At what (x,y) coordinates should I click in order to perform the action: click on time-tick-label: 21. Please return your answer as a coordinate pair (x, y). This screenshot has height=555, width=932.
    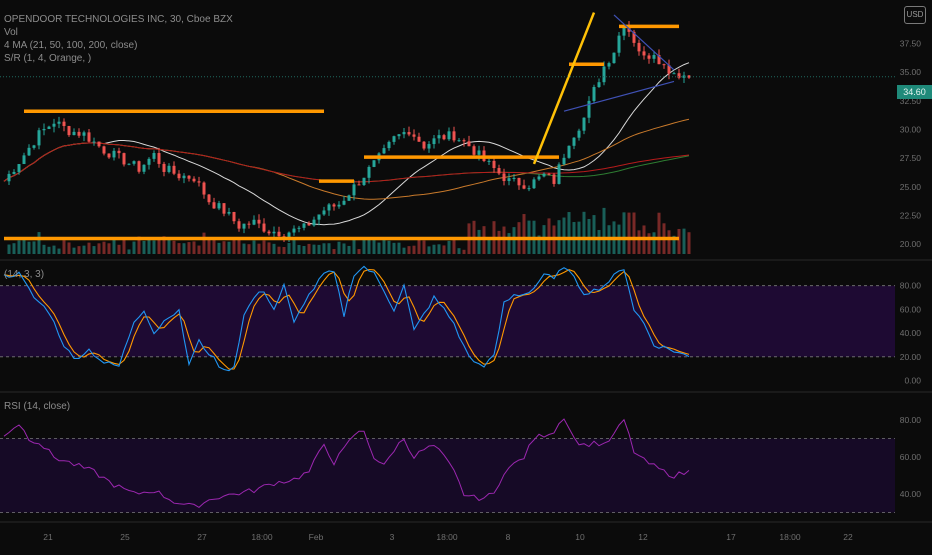
    Looking at the image, I should click on (48, 537).